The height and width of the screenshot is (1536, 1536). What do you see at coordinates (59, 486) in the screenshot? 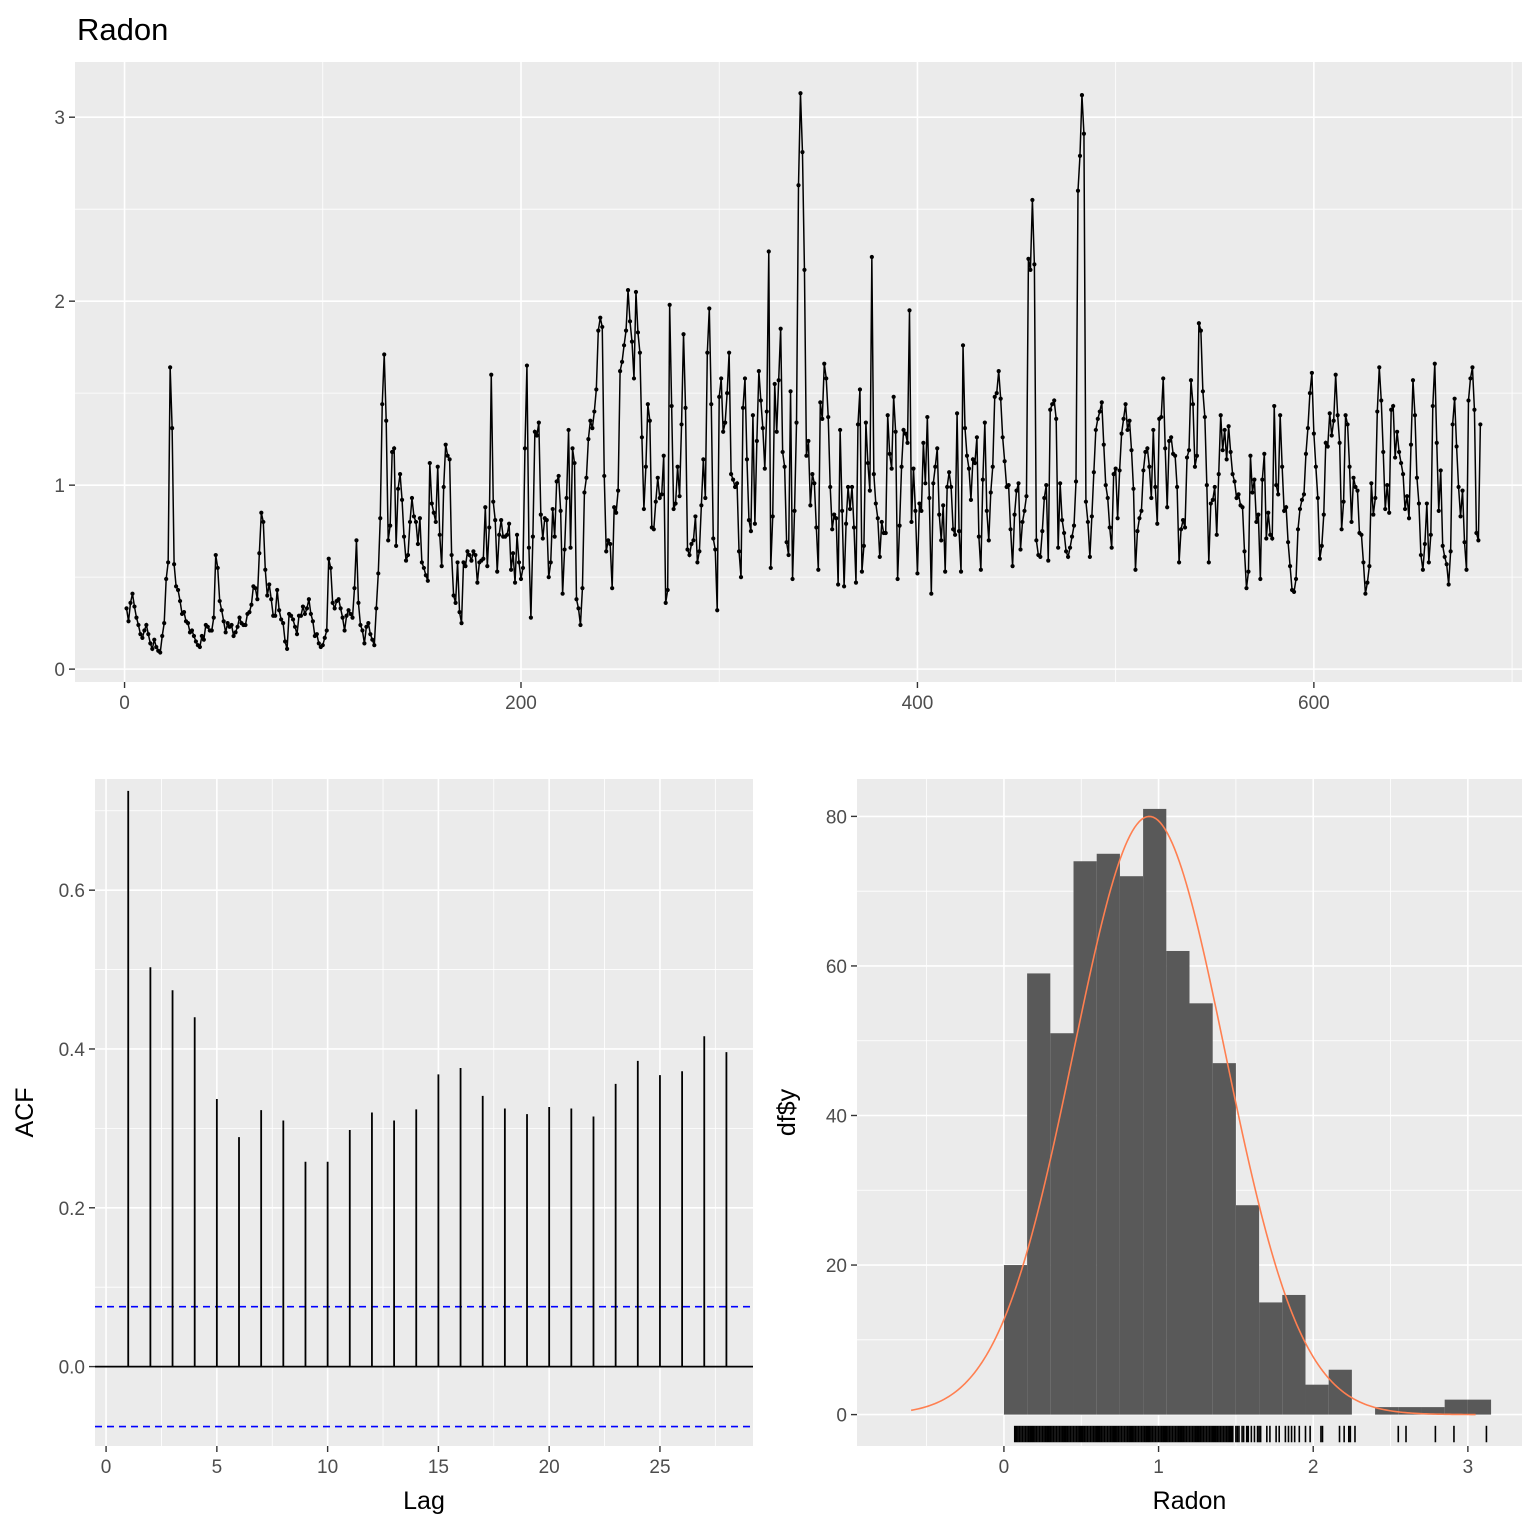
I see `y-tick-label: 1` at bounding box center [59, 486].